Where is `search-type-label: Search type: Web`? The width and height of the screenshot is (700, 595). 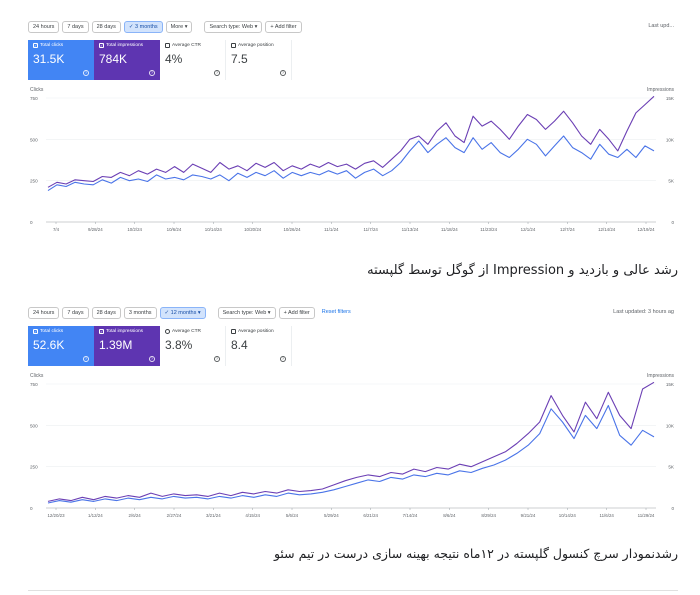
search-type-label: Search type: Web is located at coordinates (244, 313).